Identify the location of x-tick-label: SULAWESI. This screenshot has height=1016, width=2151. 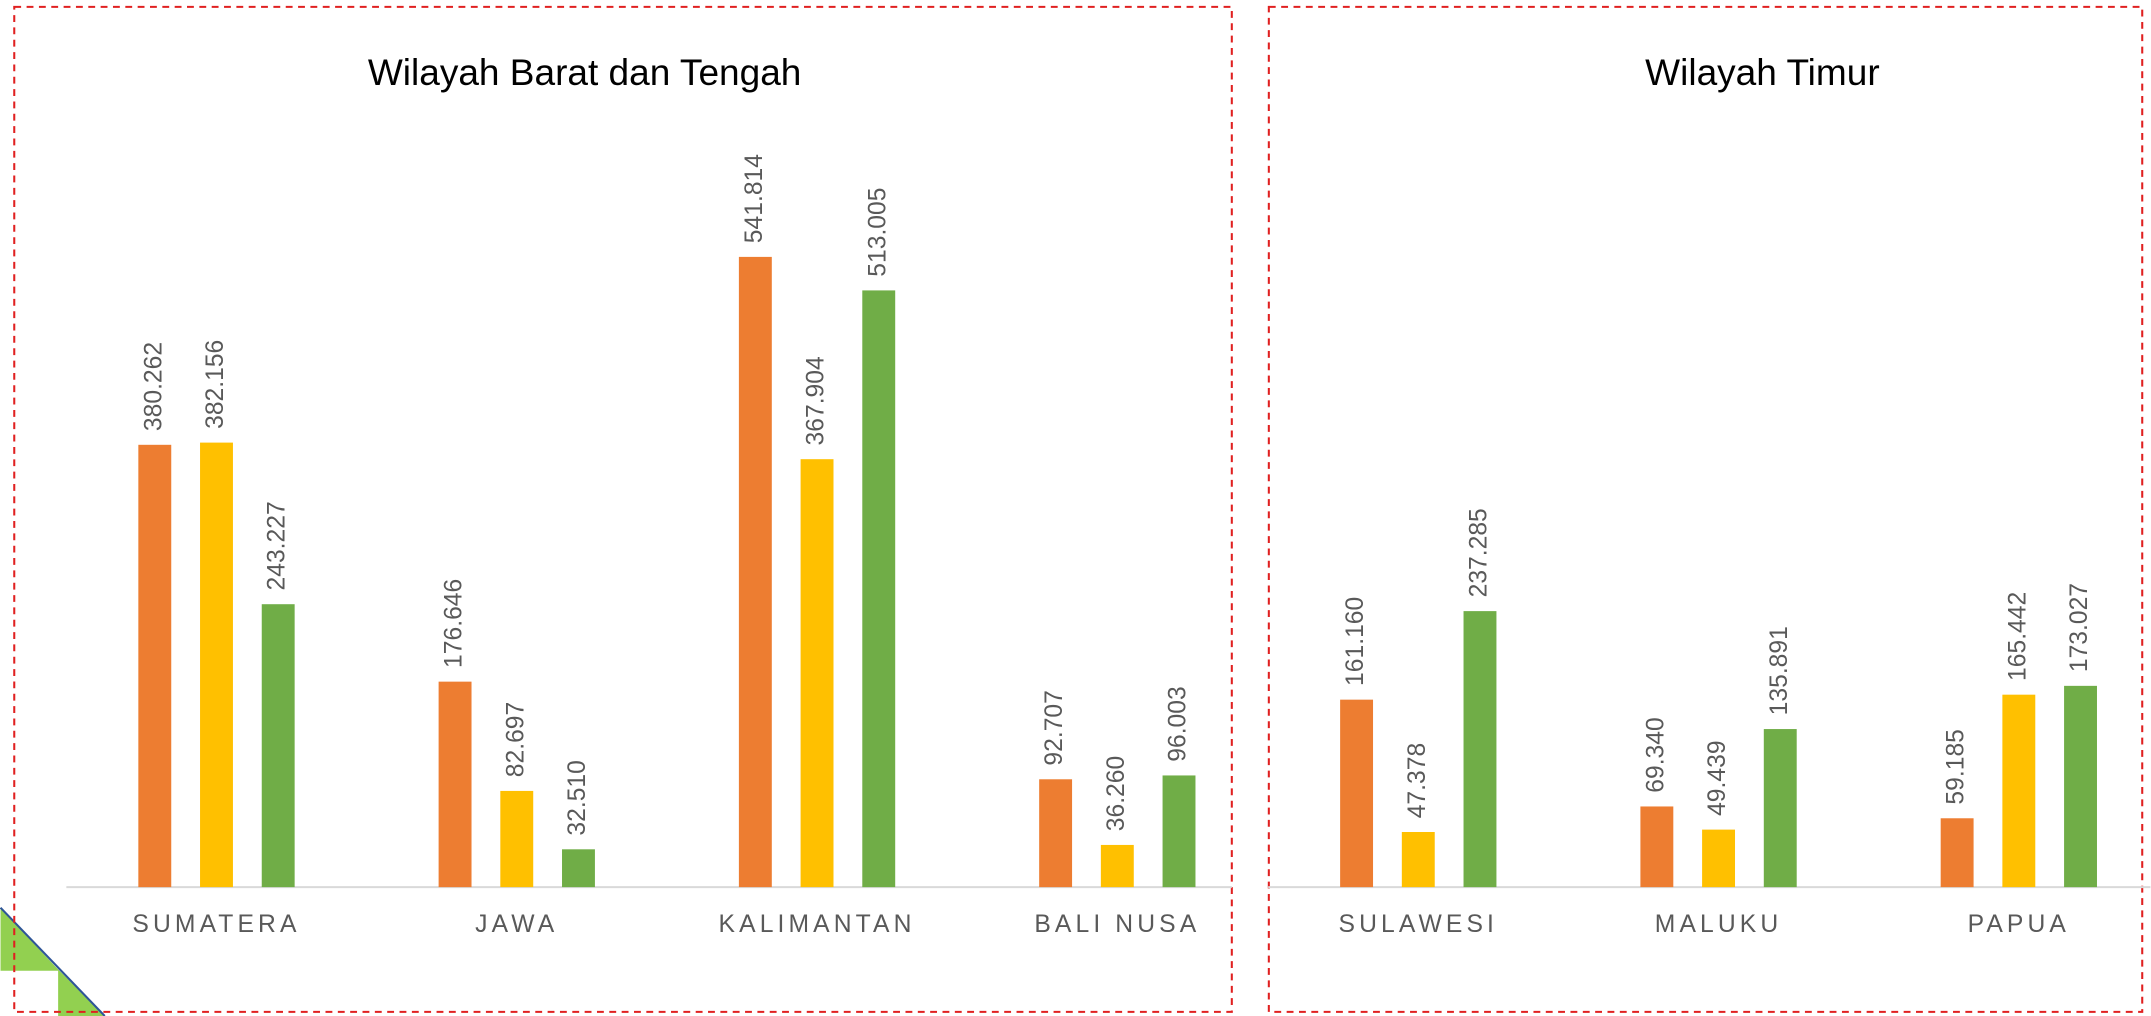
(1418, 924).